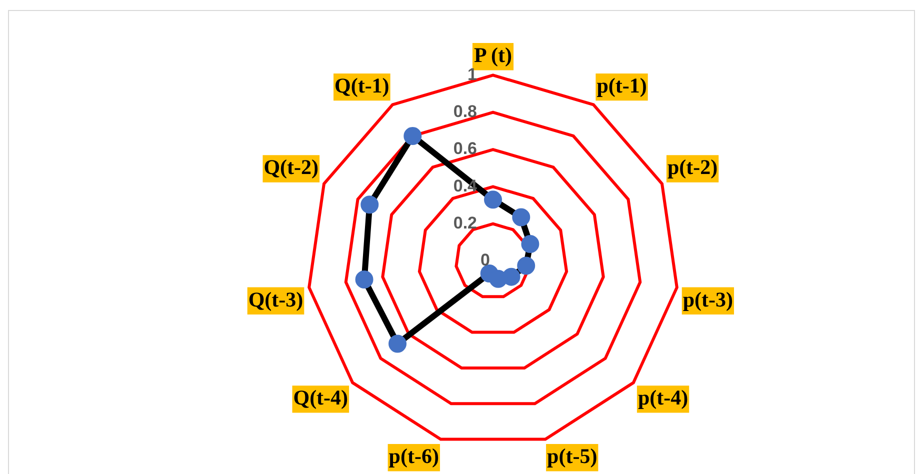  Describe the element at coordinates (413, 456) in the screenshot. I see `spoke-label: p(t-6)` at that location.